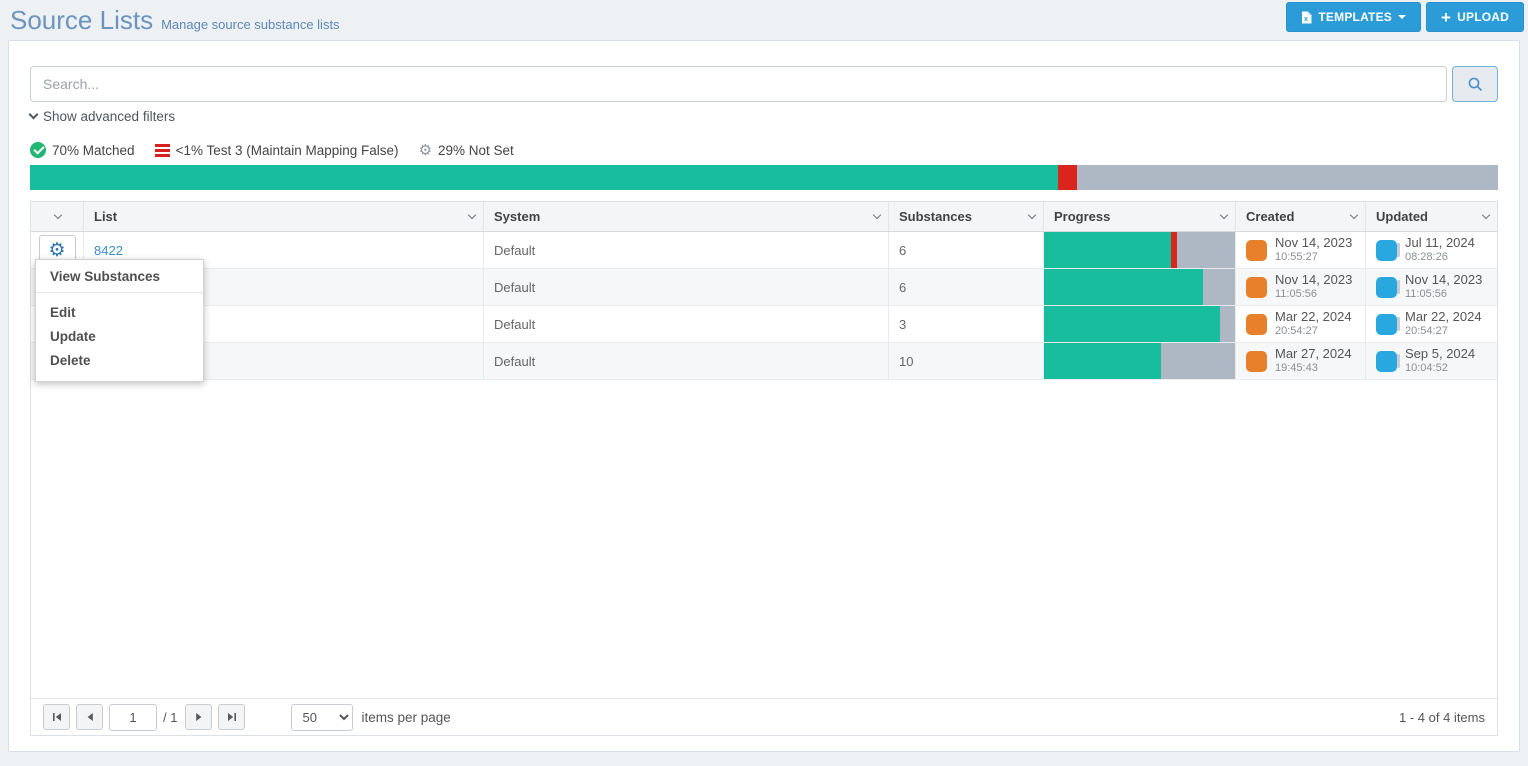 This screenshot has height=766, width=1528. What do you see at coordinates (1296, 331) in the screenshot?
I see `created-time: 20:54:27` at bounding box center [1296, 331].